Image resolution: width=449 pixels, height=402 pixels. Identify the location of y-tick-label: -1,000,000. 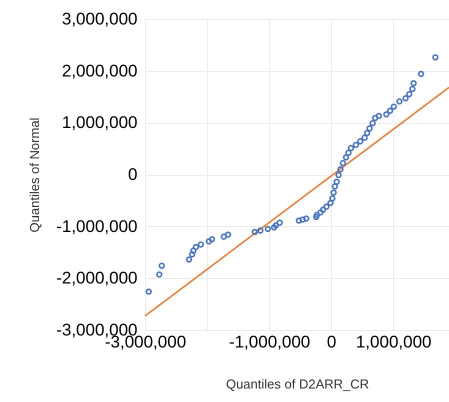
(97, 226).